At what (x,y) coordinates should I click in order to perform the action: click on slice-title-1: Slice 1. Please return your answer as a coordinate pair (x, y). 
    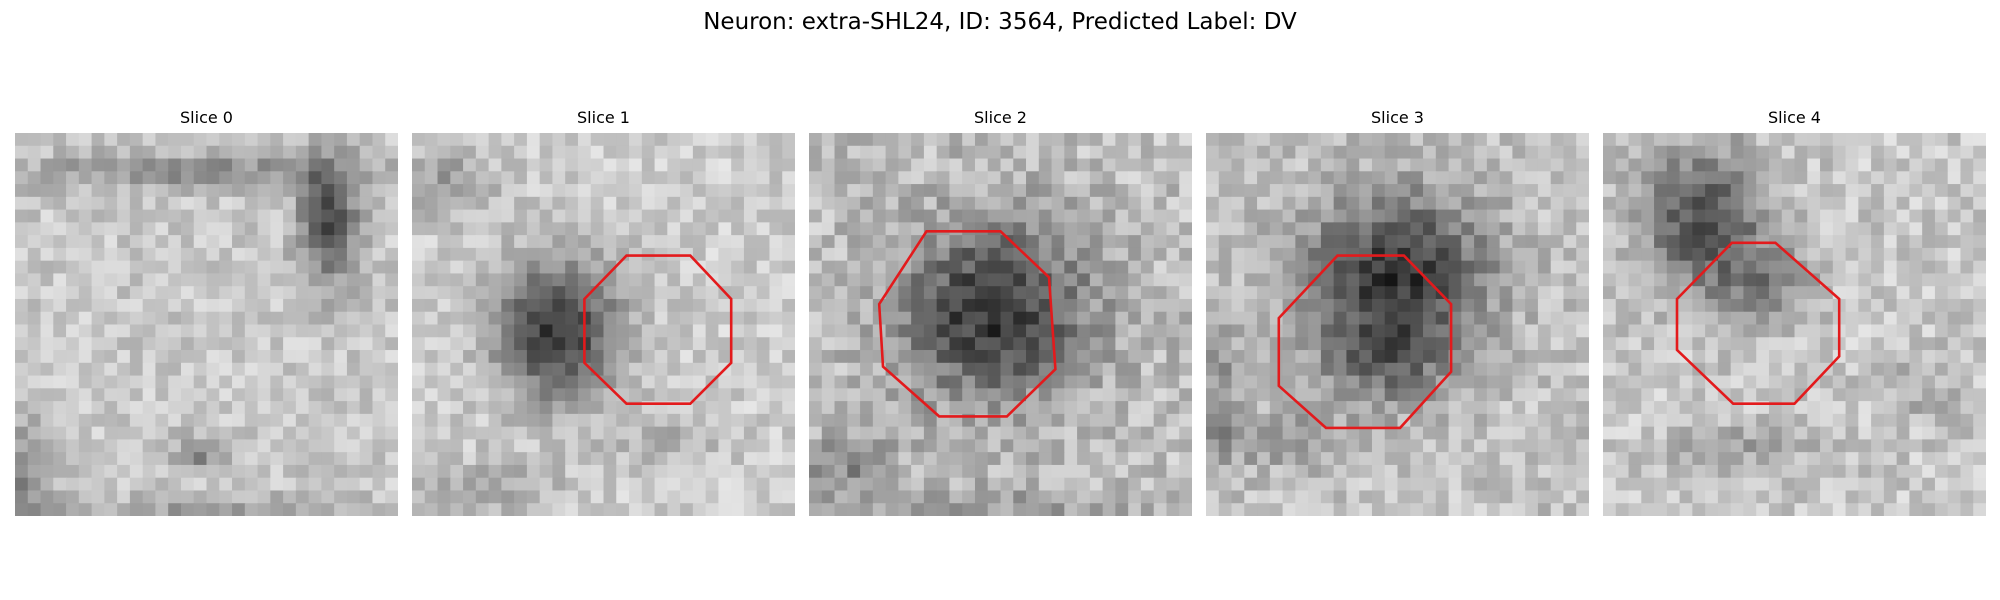
    Looking at the image, I should click on (603, 118).